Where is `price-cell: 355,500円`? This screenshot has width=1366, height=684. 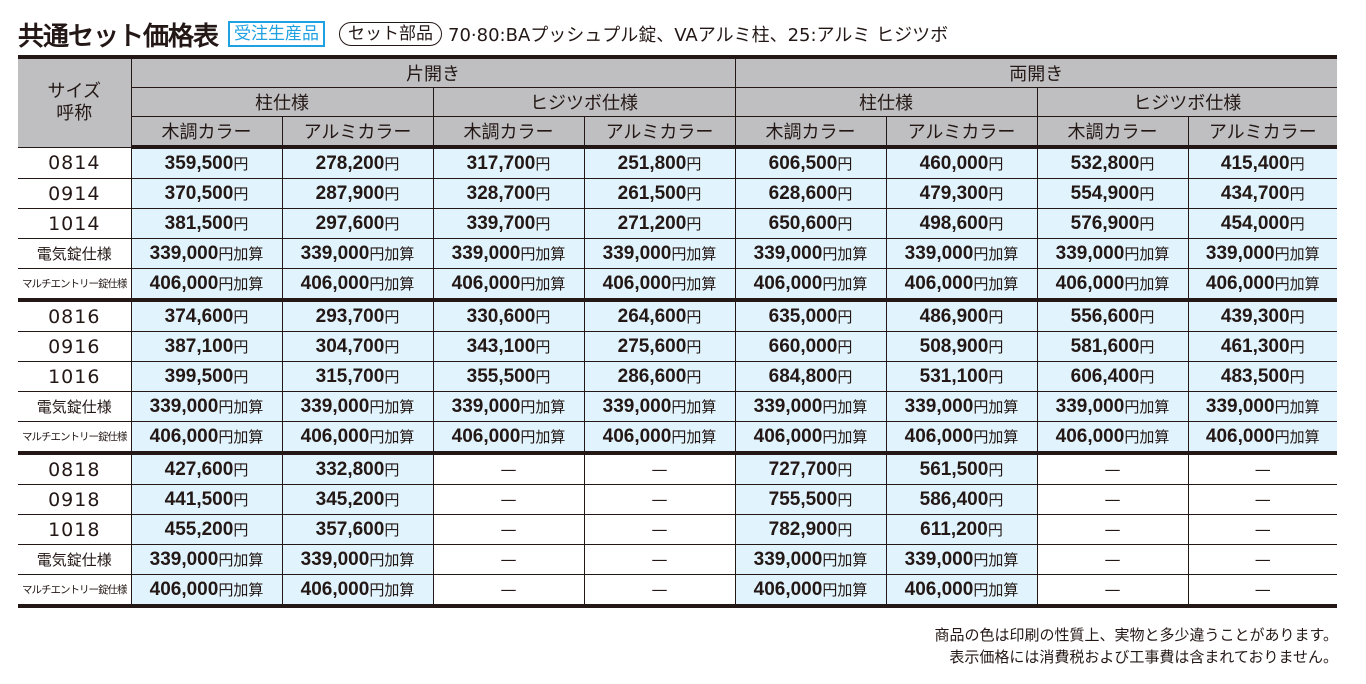
price-cell: 355,500円 is located at coordinates (508, 376).